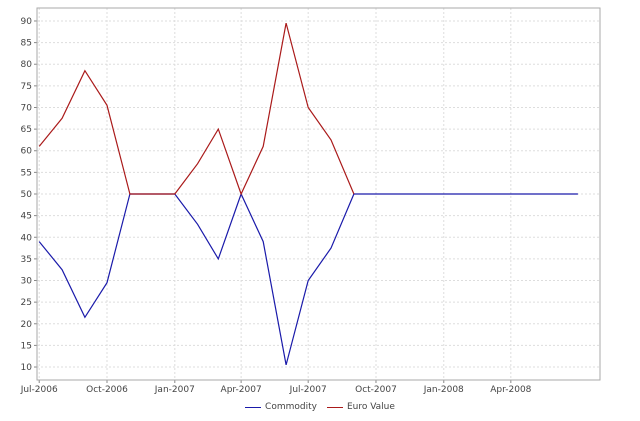 The height and width of the screenshot is (421, 640). Describe the element at coordinates (26, 346) in the screenshot. I see `y-tick-label: 15` at that location.